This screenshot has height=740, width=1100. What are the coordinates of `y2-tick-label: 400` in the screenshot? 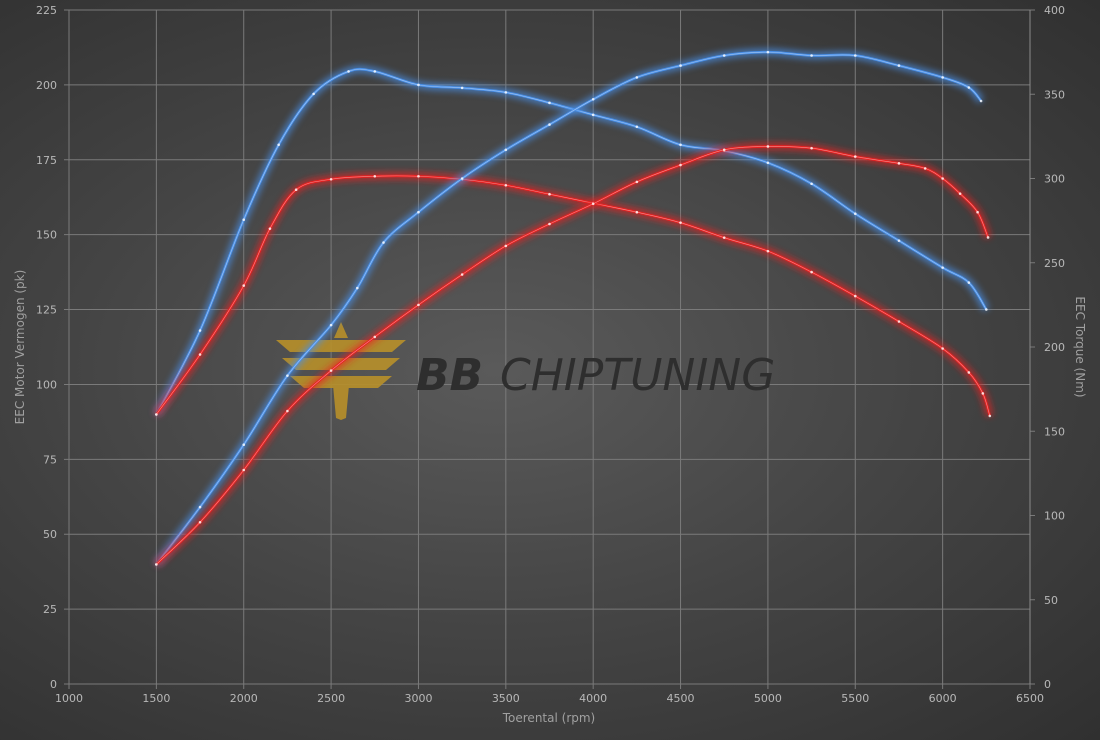 It's located at (1054, 10).